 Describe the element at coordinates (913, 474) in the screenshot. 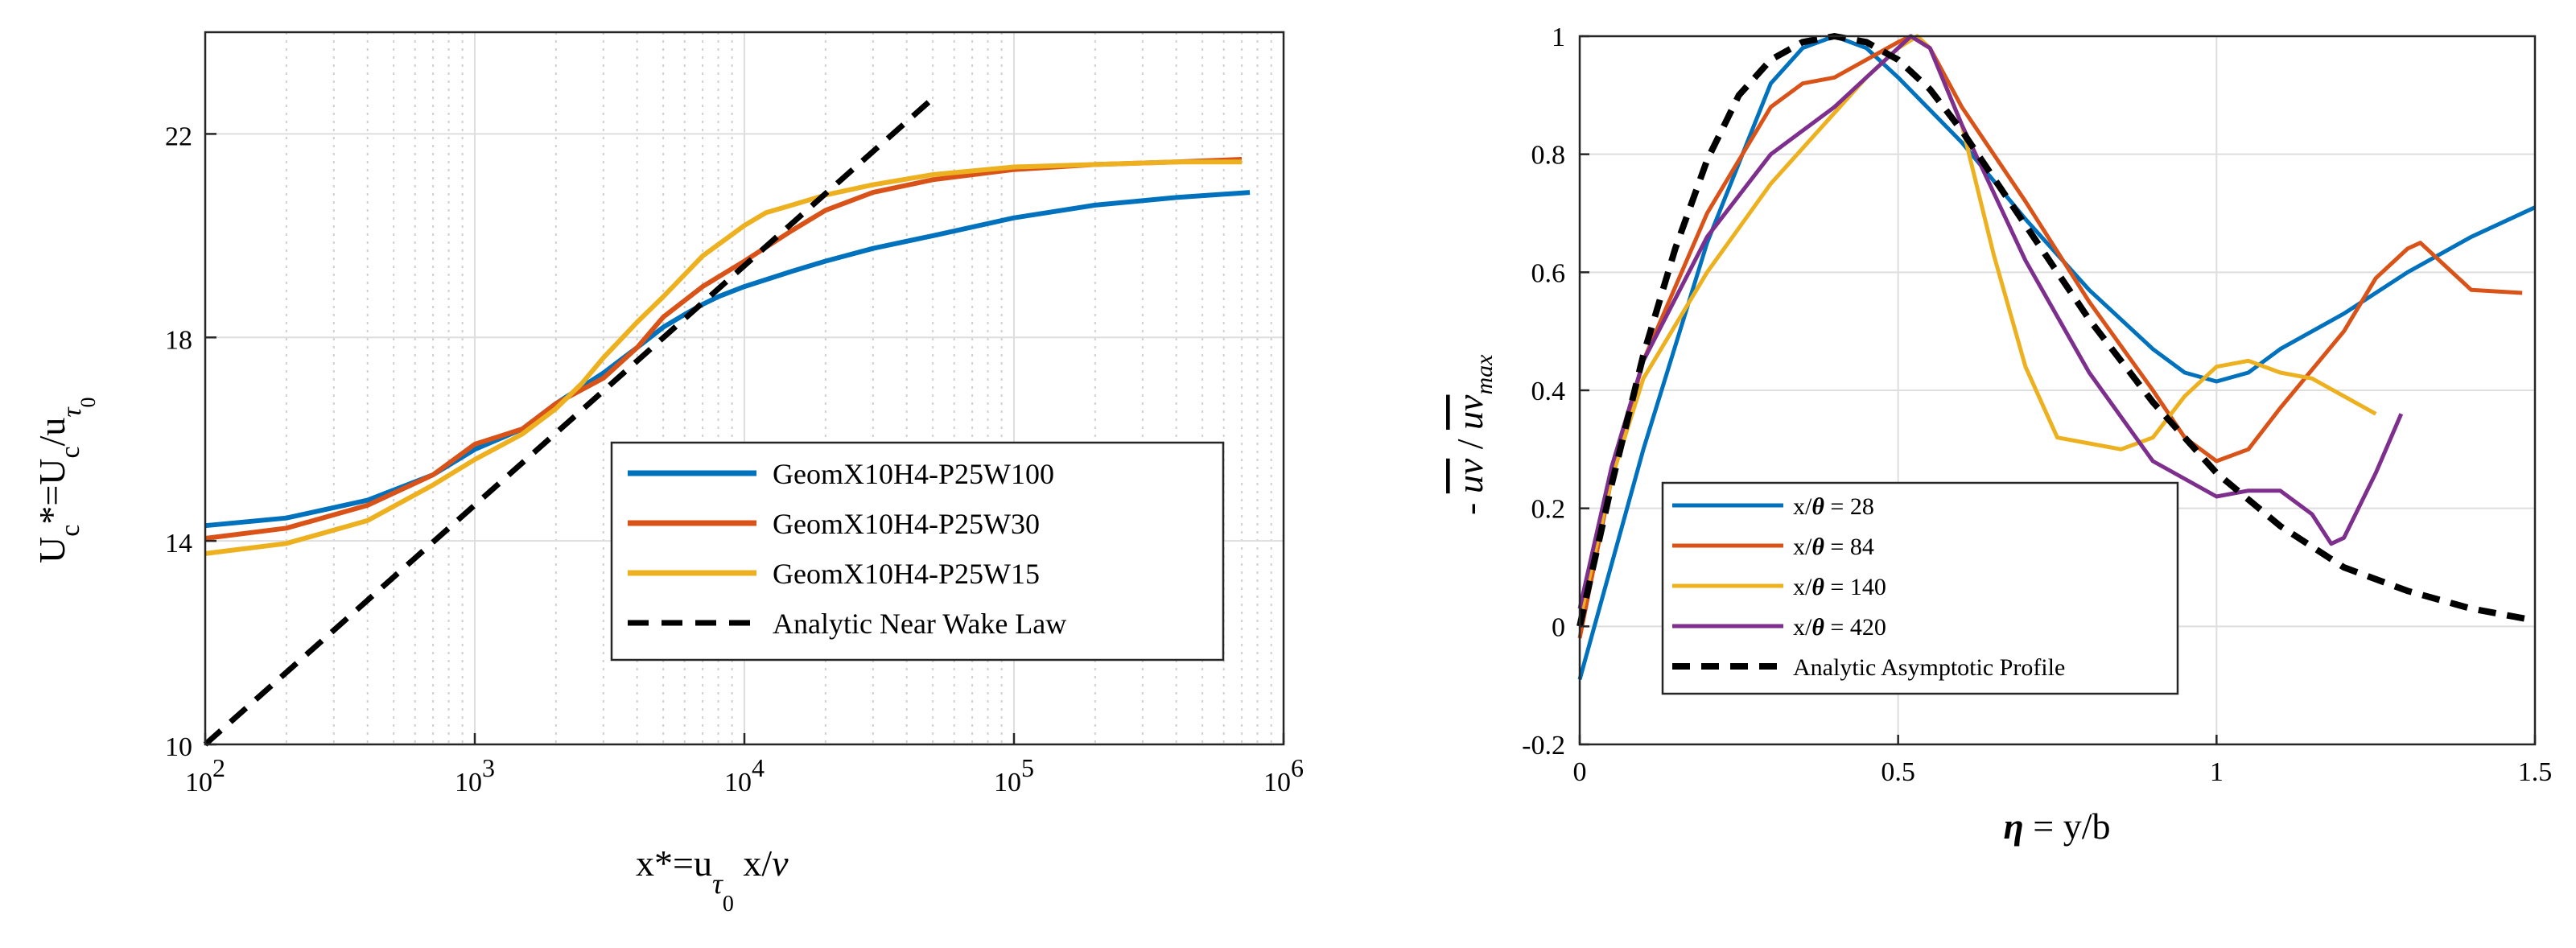

I see `legend-label: GeomX10H4-P25W100` at that location.